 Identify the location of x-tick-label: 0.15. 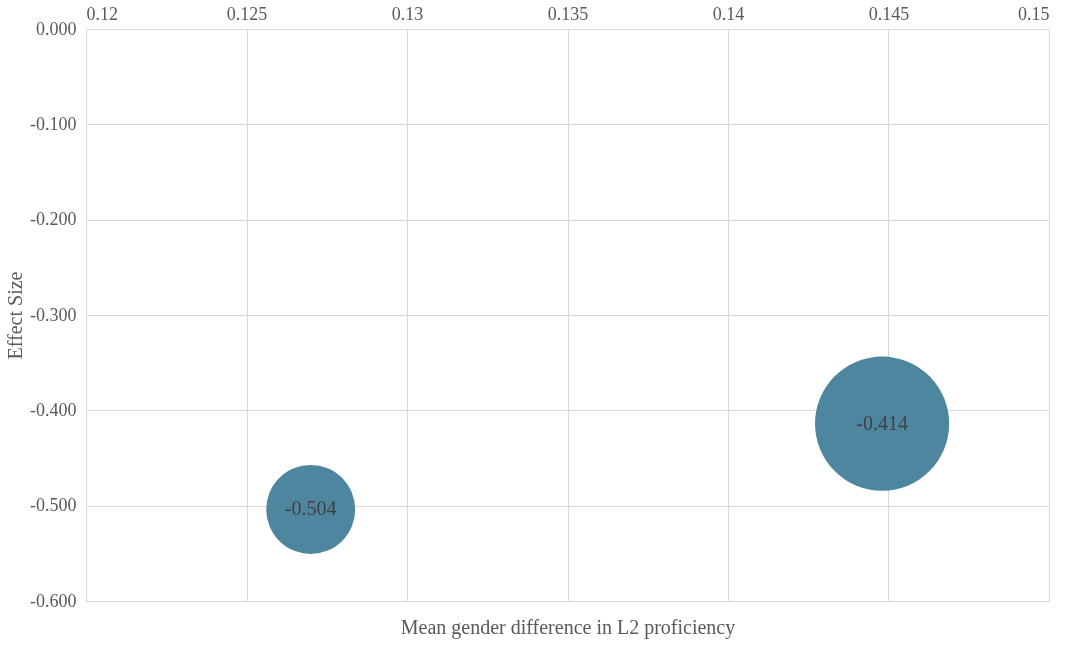
(1034, 13).